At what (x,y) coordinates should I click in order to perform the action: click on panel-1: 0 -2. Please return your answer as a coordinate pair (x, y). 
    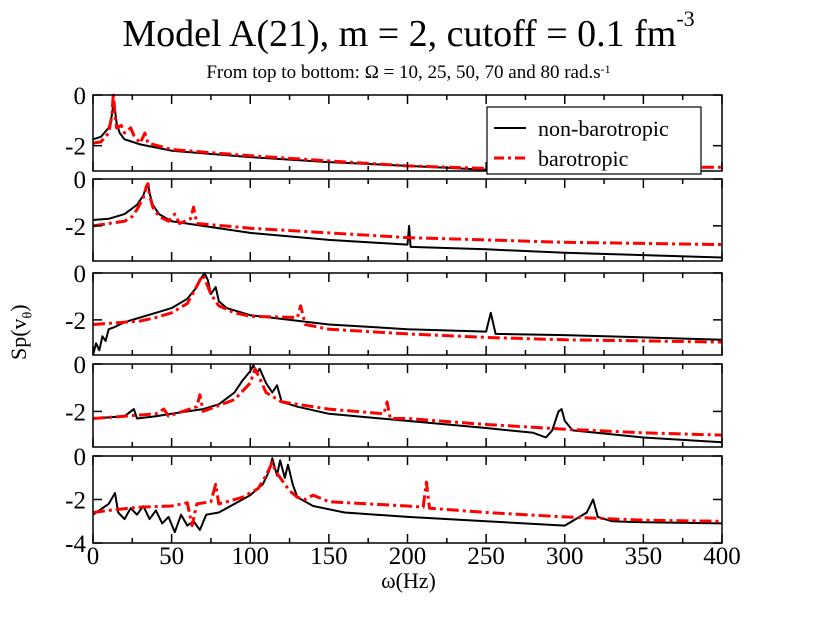
    Looking at the image, I should click on (394, 127).